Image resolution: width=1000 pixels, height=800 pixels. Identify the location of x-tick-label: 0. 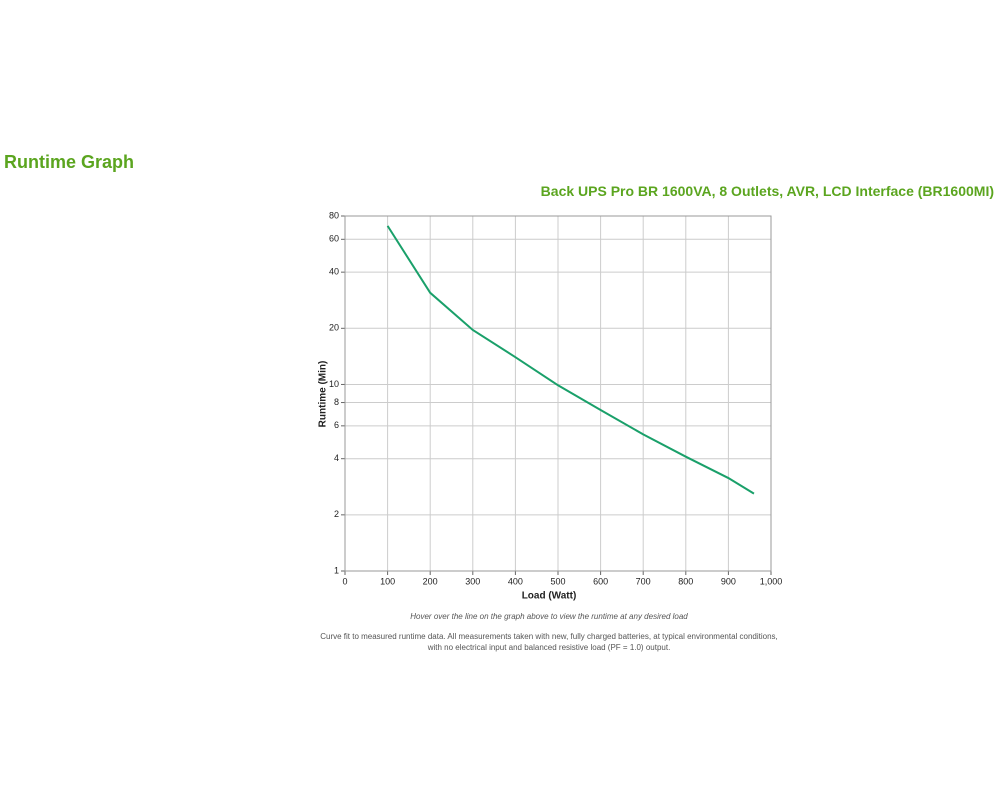
(344, 581).